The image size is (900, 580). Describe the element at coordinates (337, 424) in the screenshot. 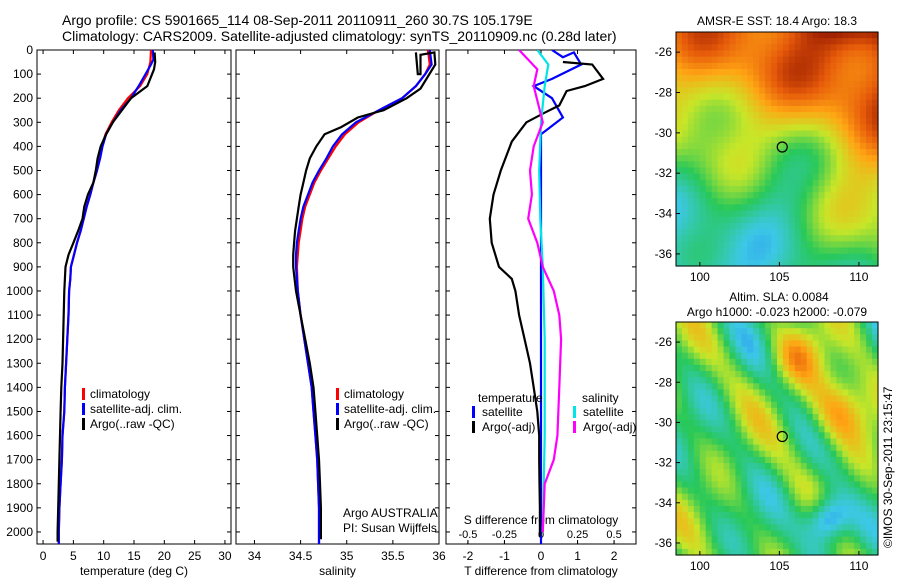

I see `legend-swatch` at that location.